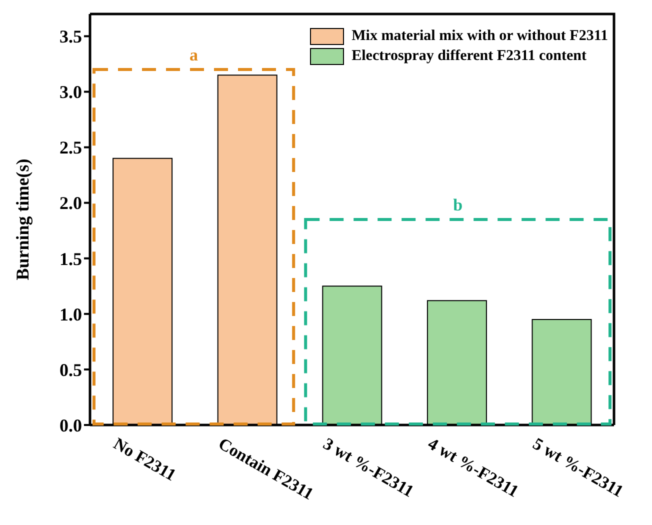 This screenshot has height=525, width=652. What do you see at coordinates (71, 203) in the screenshot?
I see `y-tick-label: 2.0` at bounding box center [71, 203].